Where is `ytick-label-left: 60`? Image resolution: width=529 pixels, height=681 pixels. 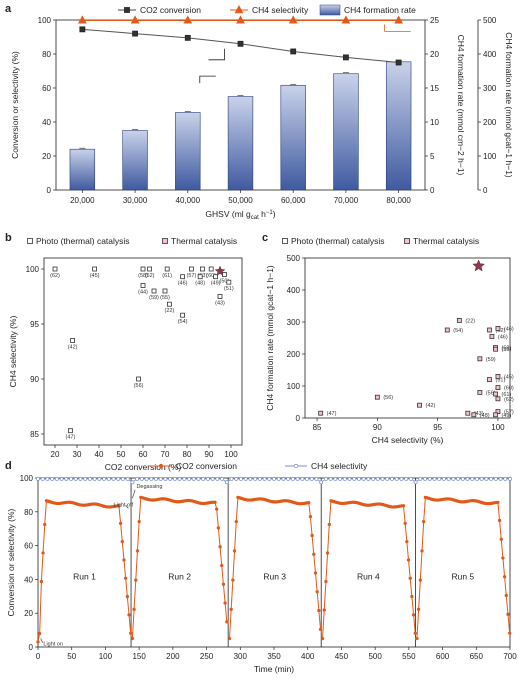 ytick-label-left: 60 is located at coordinates (46, 88).